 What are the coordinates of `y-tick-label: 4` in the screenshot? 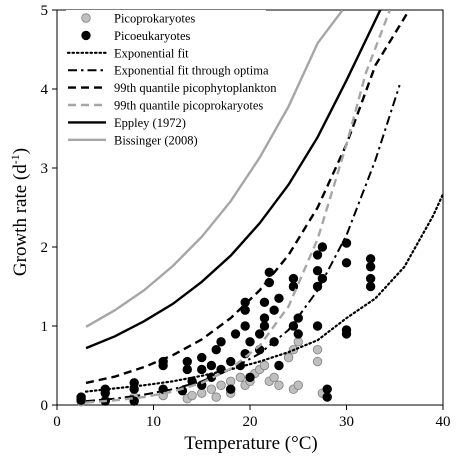 It's located at (45, 90).